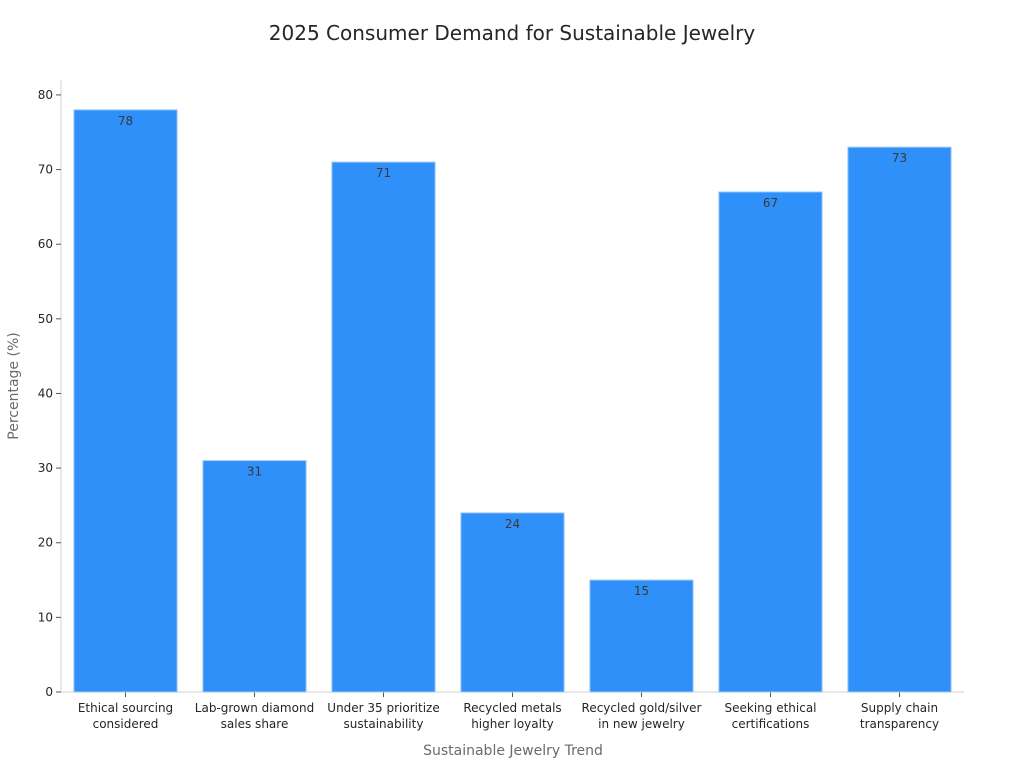 This screenshot has height=768, width=1024. Describe the element at coordinates (513, 751) in the screenshot. I see `x-axis-title: Sustainable Jewelry Trend` at that location.